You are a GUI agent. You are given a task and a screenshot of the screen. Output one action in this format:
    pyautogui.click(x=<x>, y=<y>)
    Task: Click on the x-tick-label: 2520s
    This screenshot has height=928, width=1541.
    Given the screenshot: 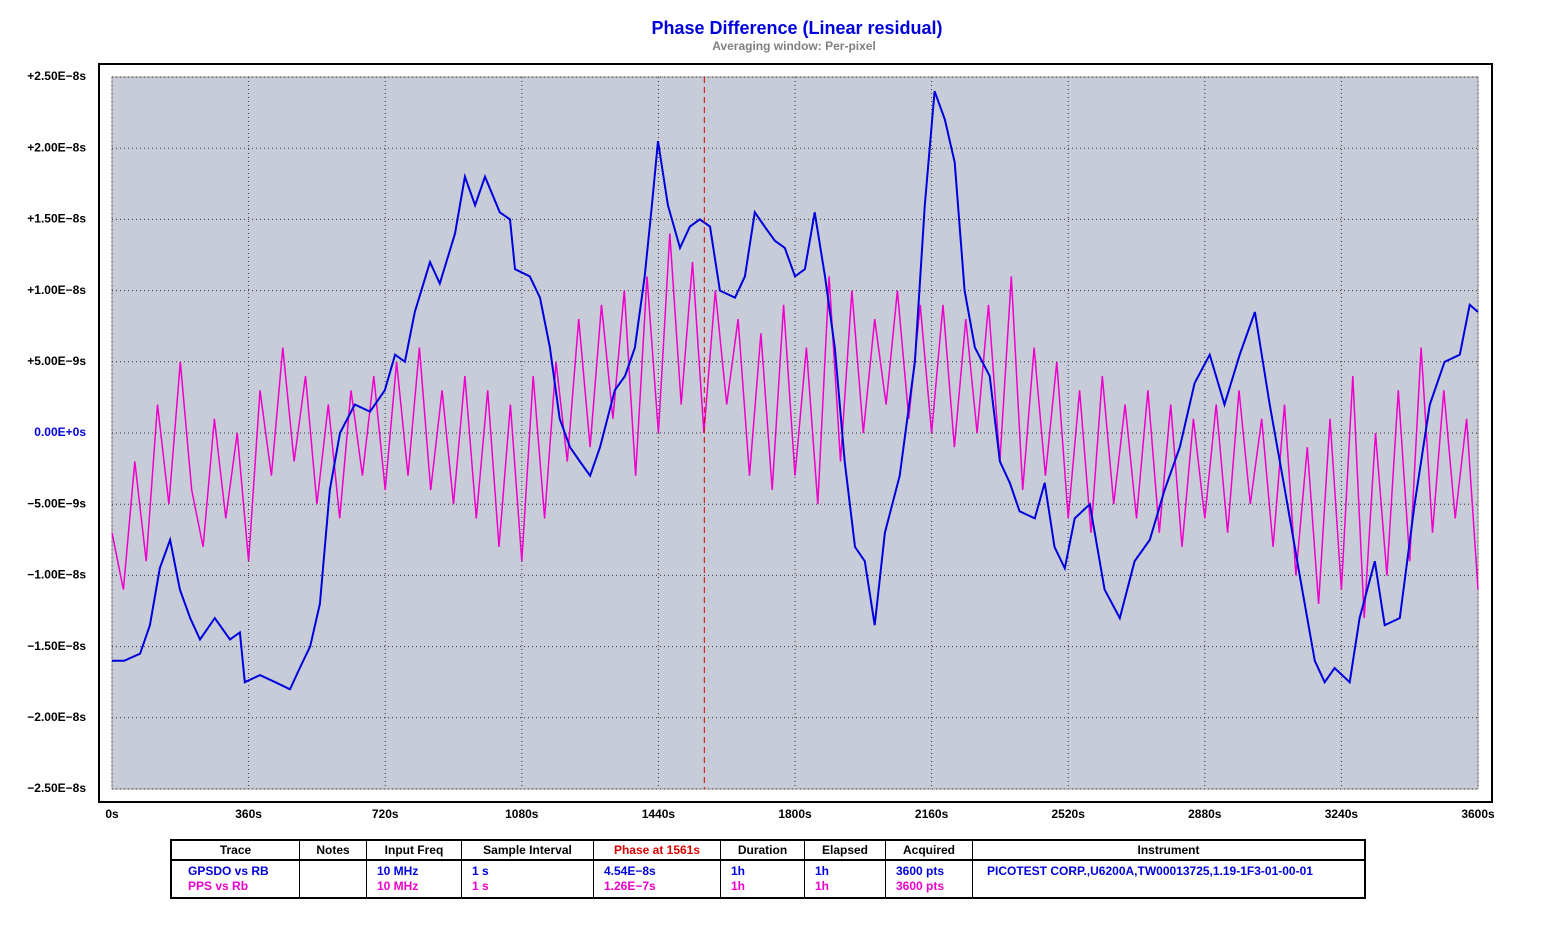 What is the action you would take?
    pyautogui.click(x=1069, y=814)
    